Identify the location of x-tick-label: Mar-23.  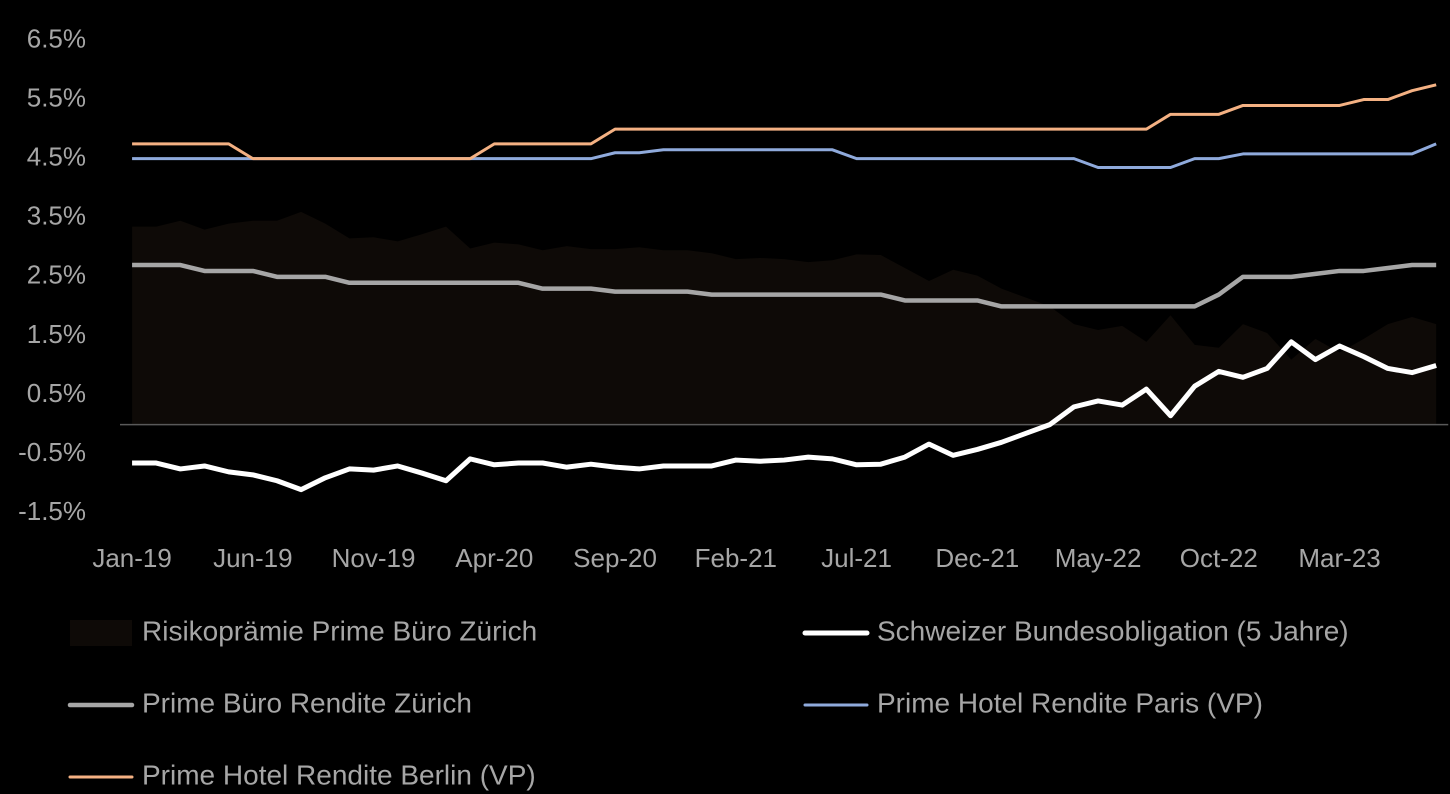
(1339, 558).